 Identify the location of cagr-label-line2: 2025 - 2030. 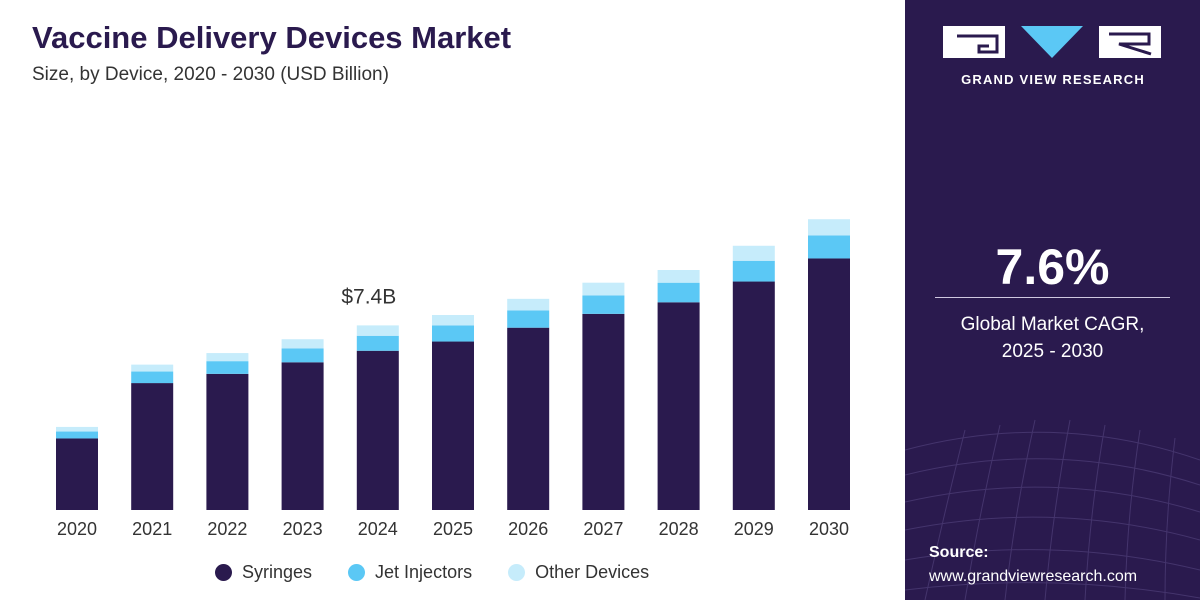
(1052, 351).